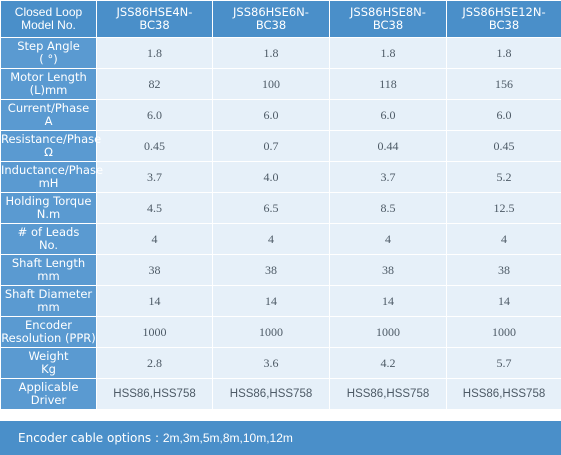 Image resolution: width=561 pixels, height=455 pixels. I want to click on table-cell: 118, so click(388, 84).